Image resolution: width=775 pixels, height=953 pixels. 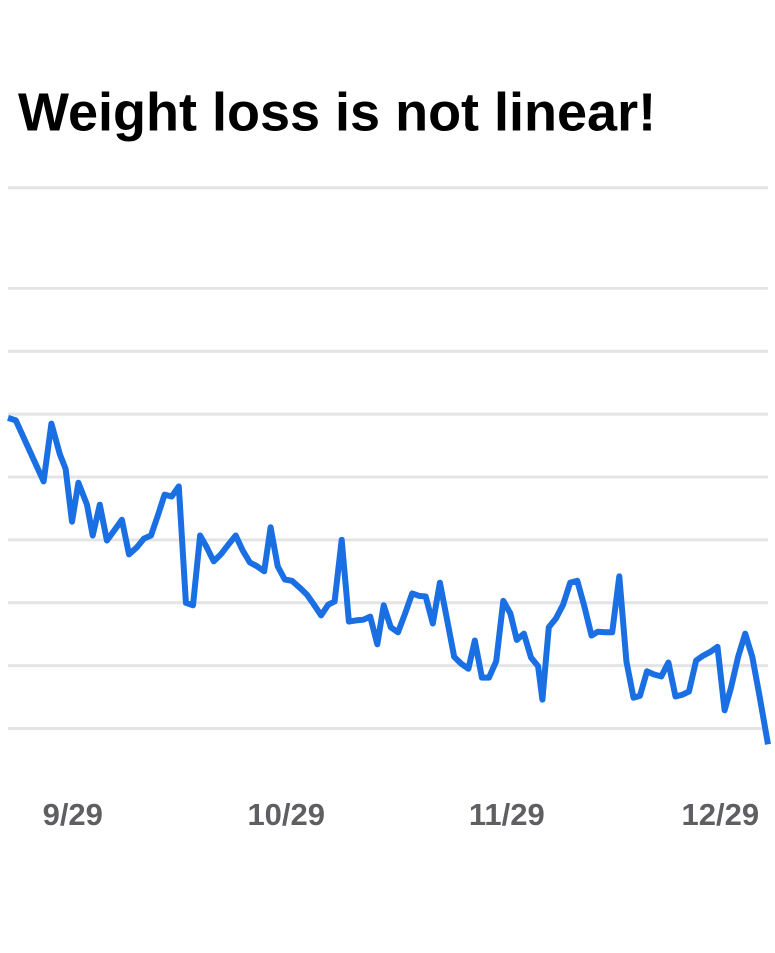 What do you see at coordinates (337, 112) in the screenshot?
I see `chart-title: Weight loss is not linear!` at bounding box center [337, 112].